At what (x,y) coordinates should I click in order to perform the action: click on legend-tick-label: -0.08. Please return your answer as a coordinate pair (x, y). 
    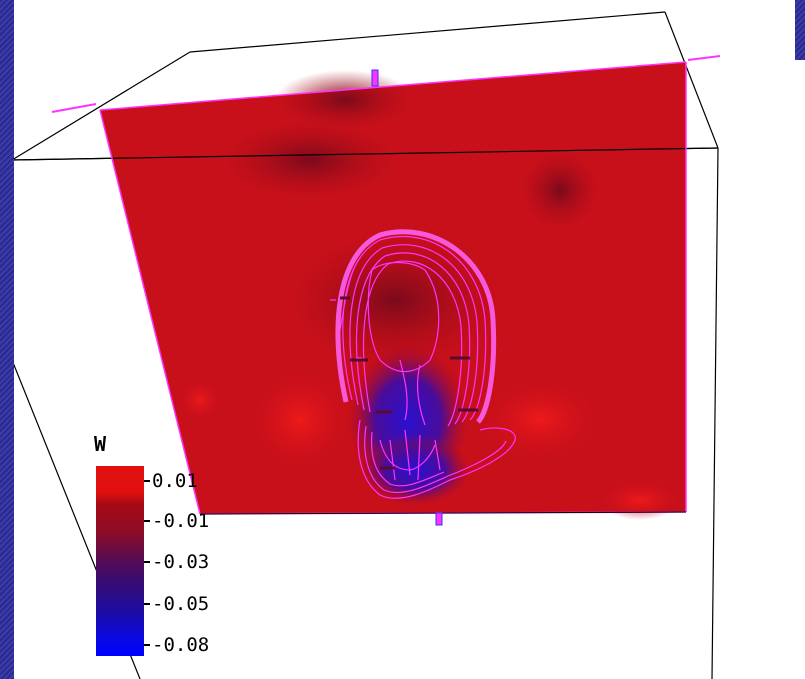
    Looking at the image, I should click on (181, 645).